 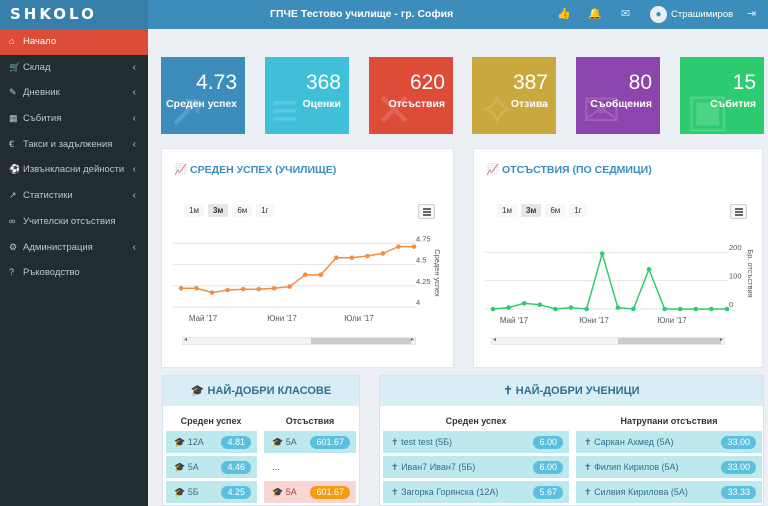 I want to click on stat-box: ✉ 80 Съобщения, so click(x=618, y=95).